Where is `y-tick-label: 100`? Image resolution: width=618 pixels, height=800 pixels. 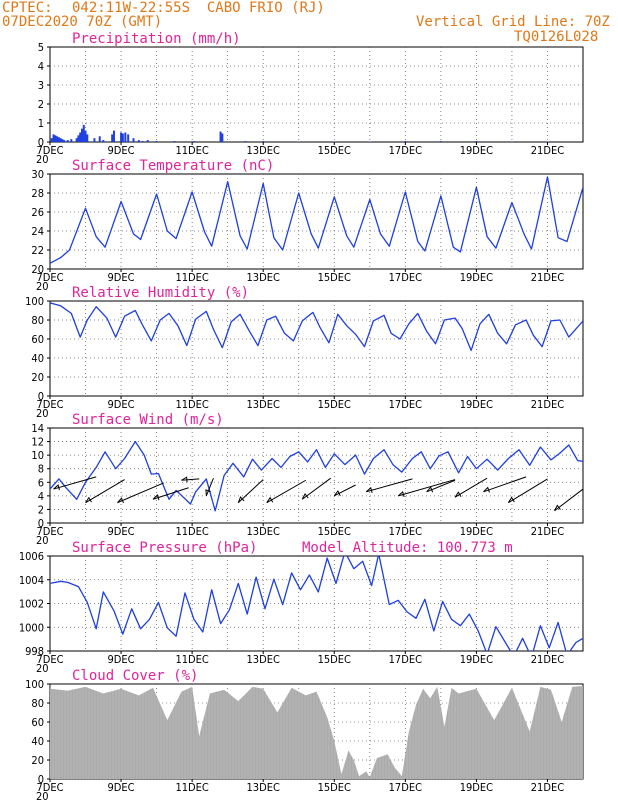 y-tick-label: 100 is located at coordinates (34, 301).